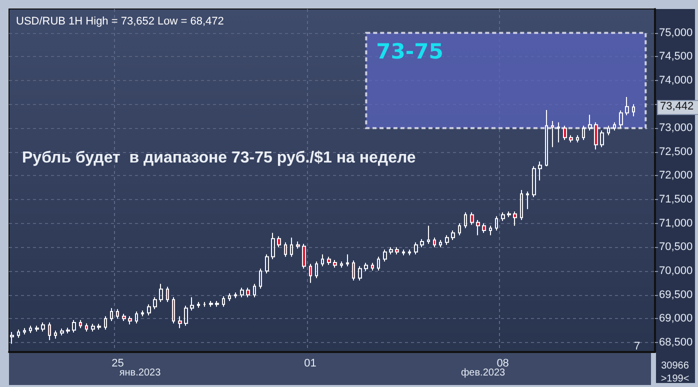 This screenshot has height=387, width=698. I want to click on y-tick-label: 69,500, so click(676, 294).